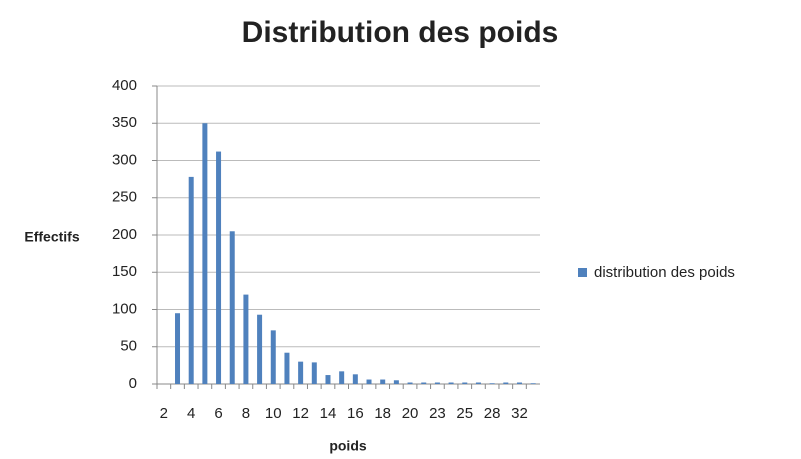 This screenshot has width=801, height=459. Describe the element at coordinates (124, 85) in the screenshot. I see `y-tick-label: 400` at that location.